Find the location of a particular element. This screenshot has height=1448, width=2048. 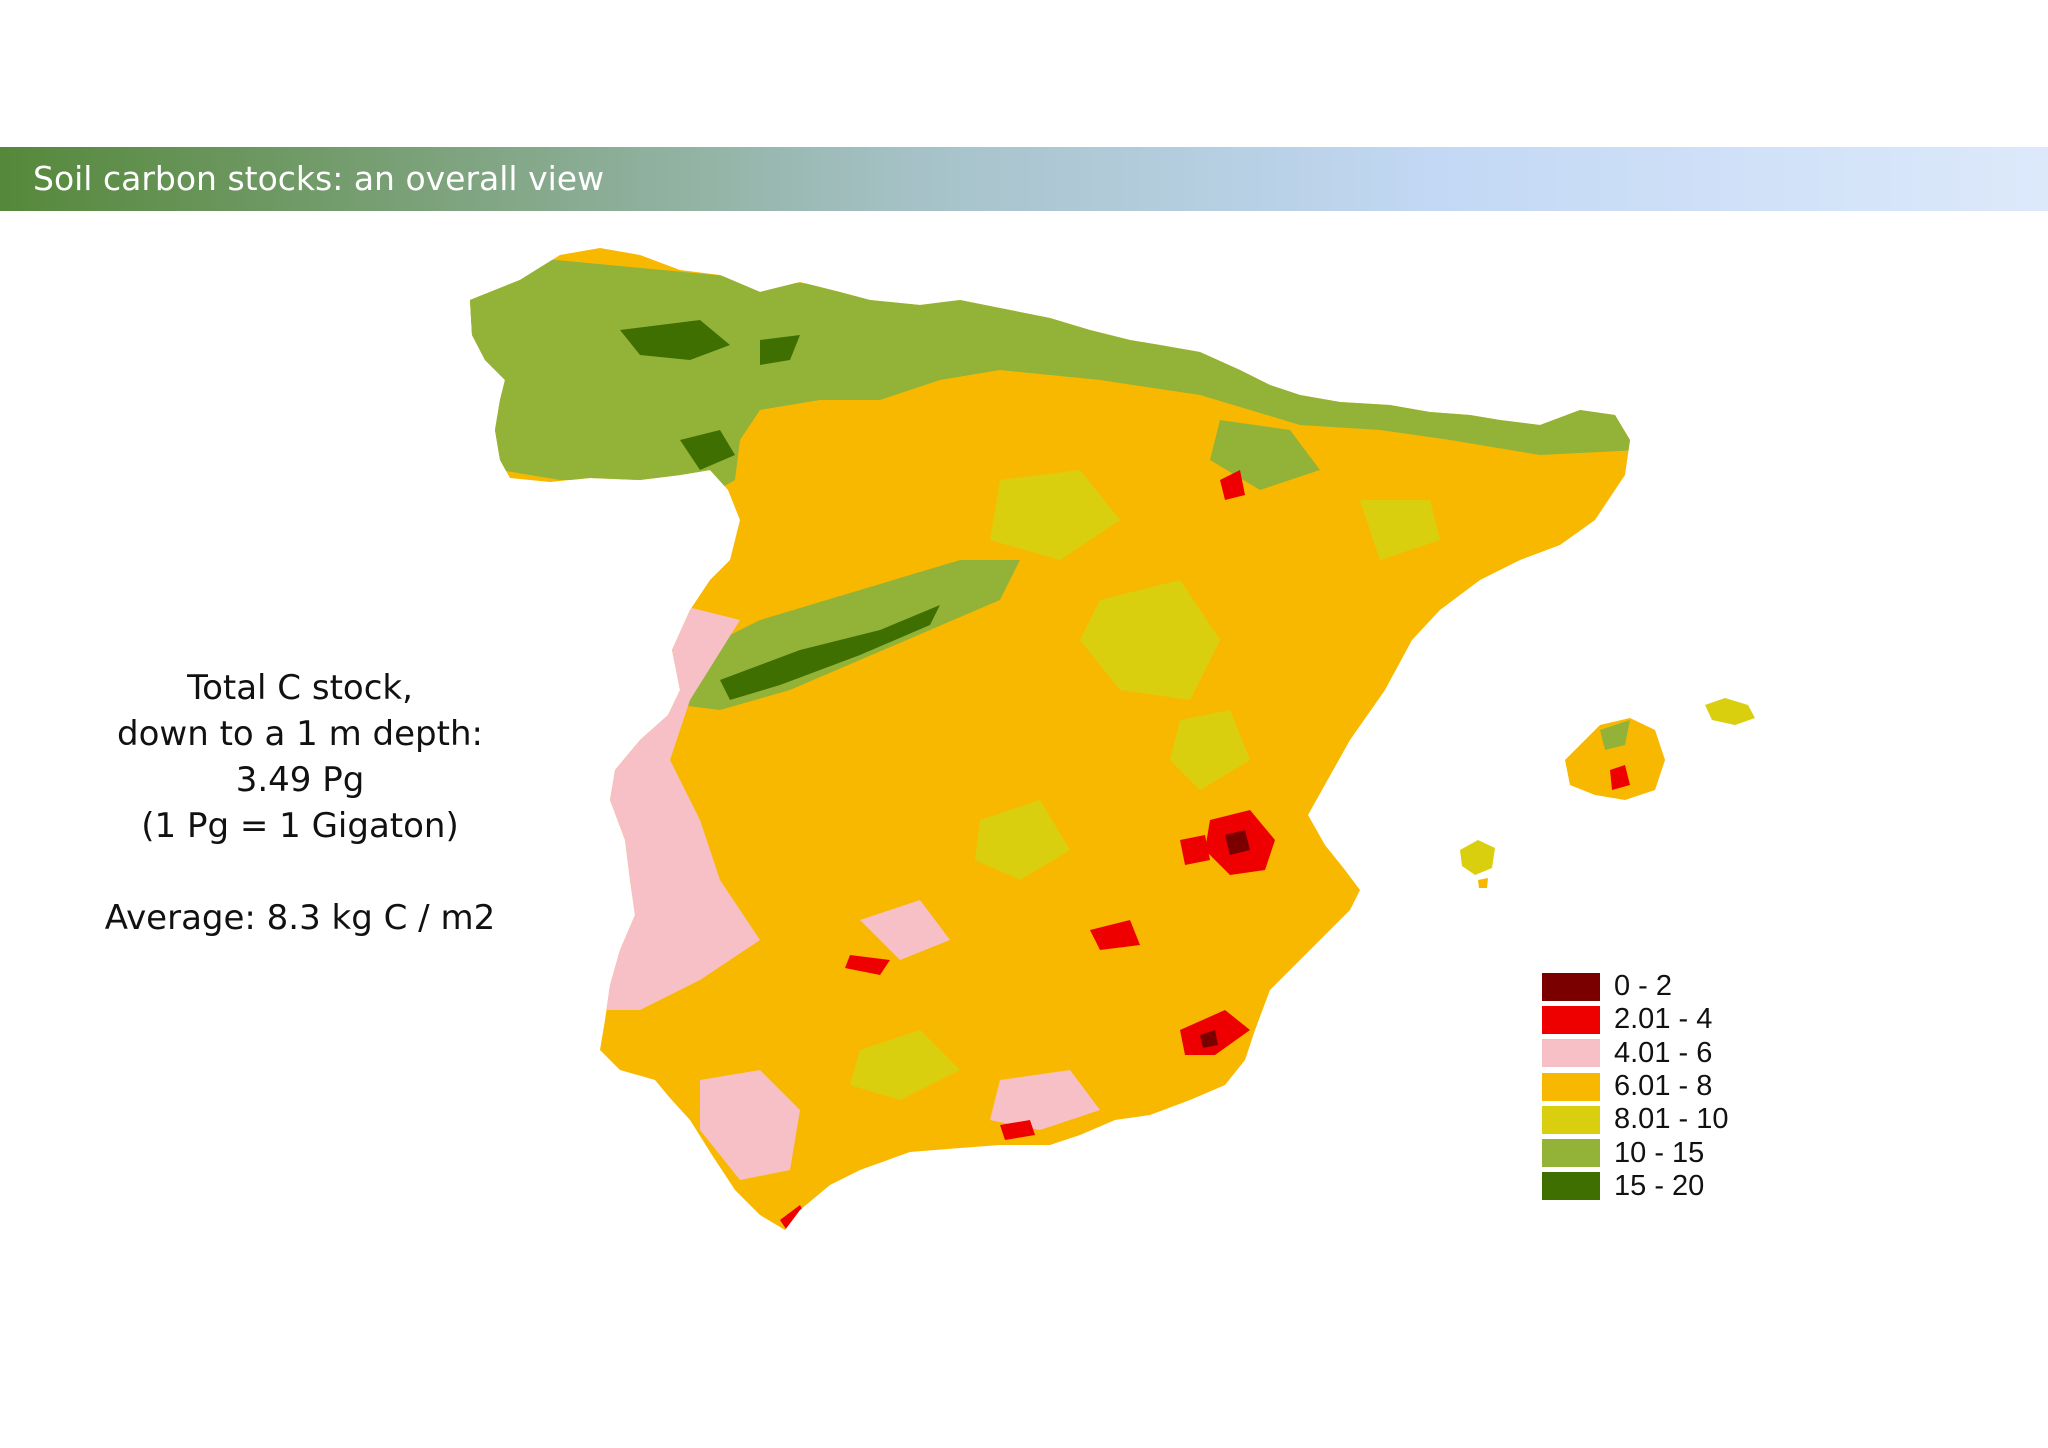

stock-unit-note: (1 Pg = 1 Gigaton) is located at coordinates (300, 826).